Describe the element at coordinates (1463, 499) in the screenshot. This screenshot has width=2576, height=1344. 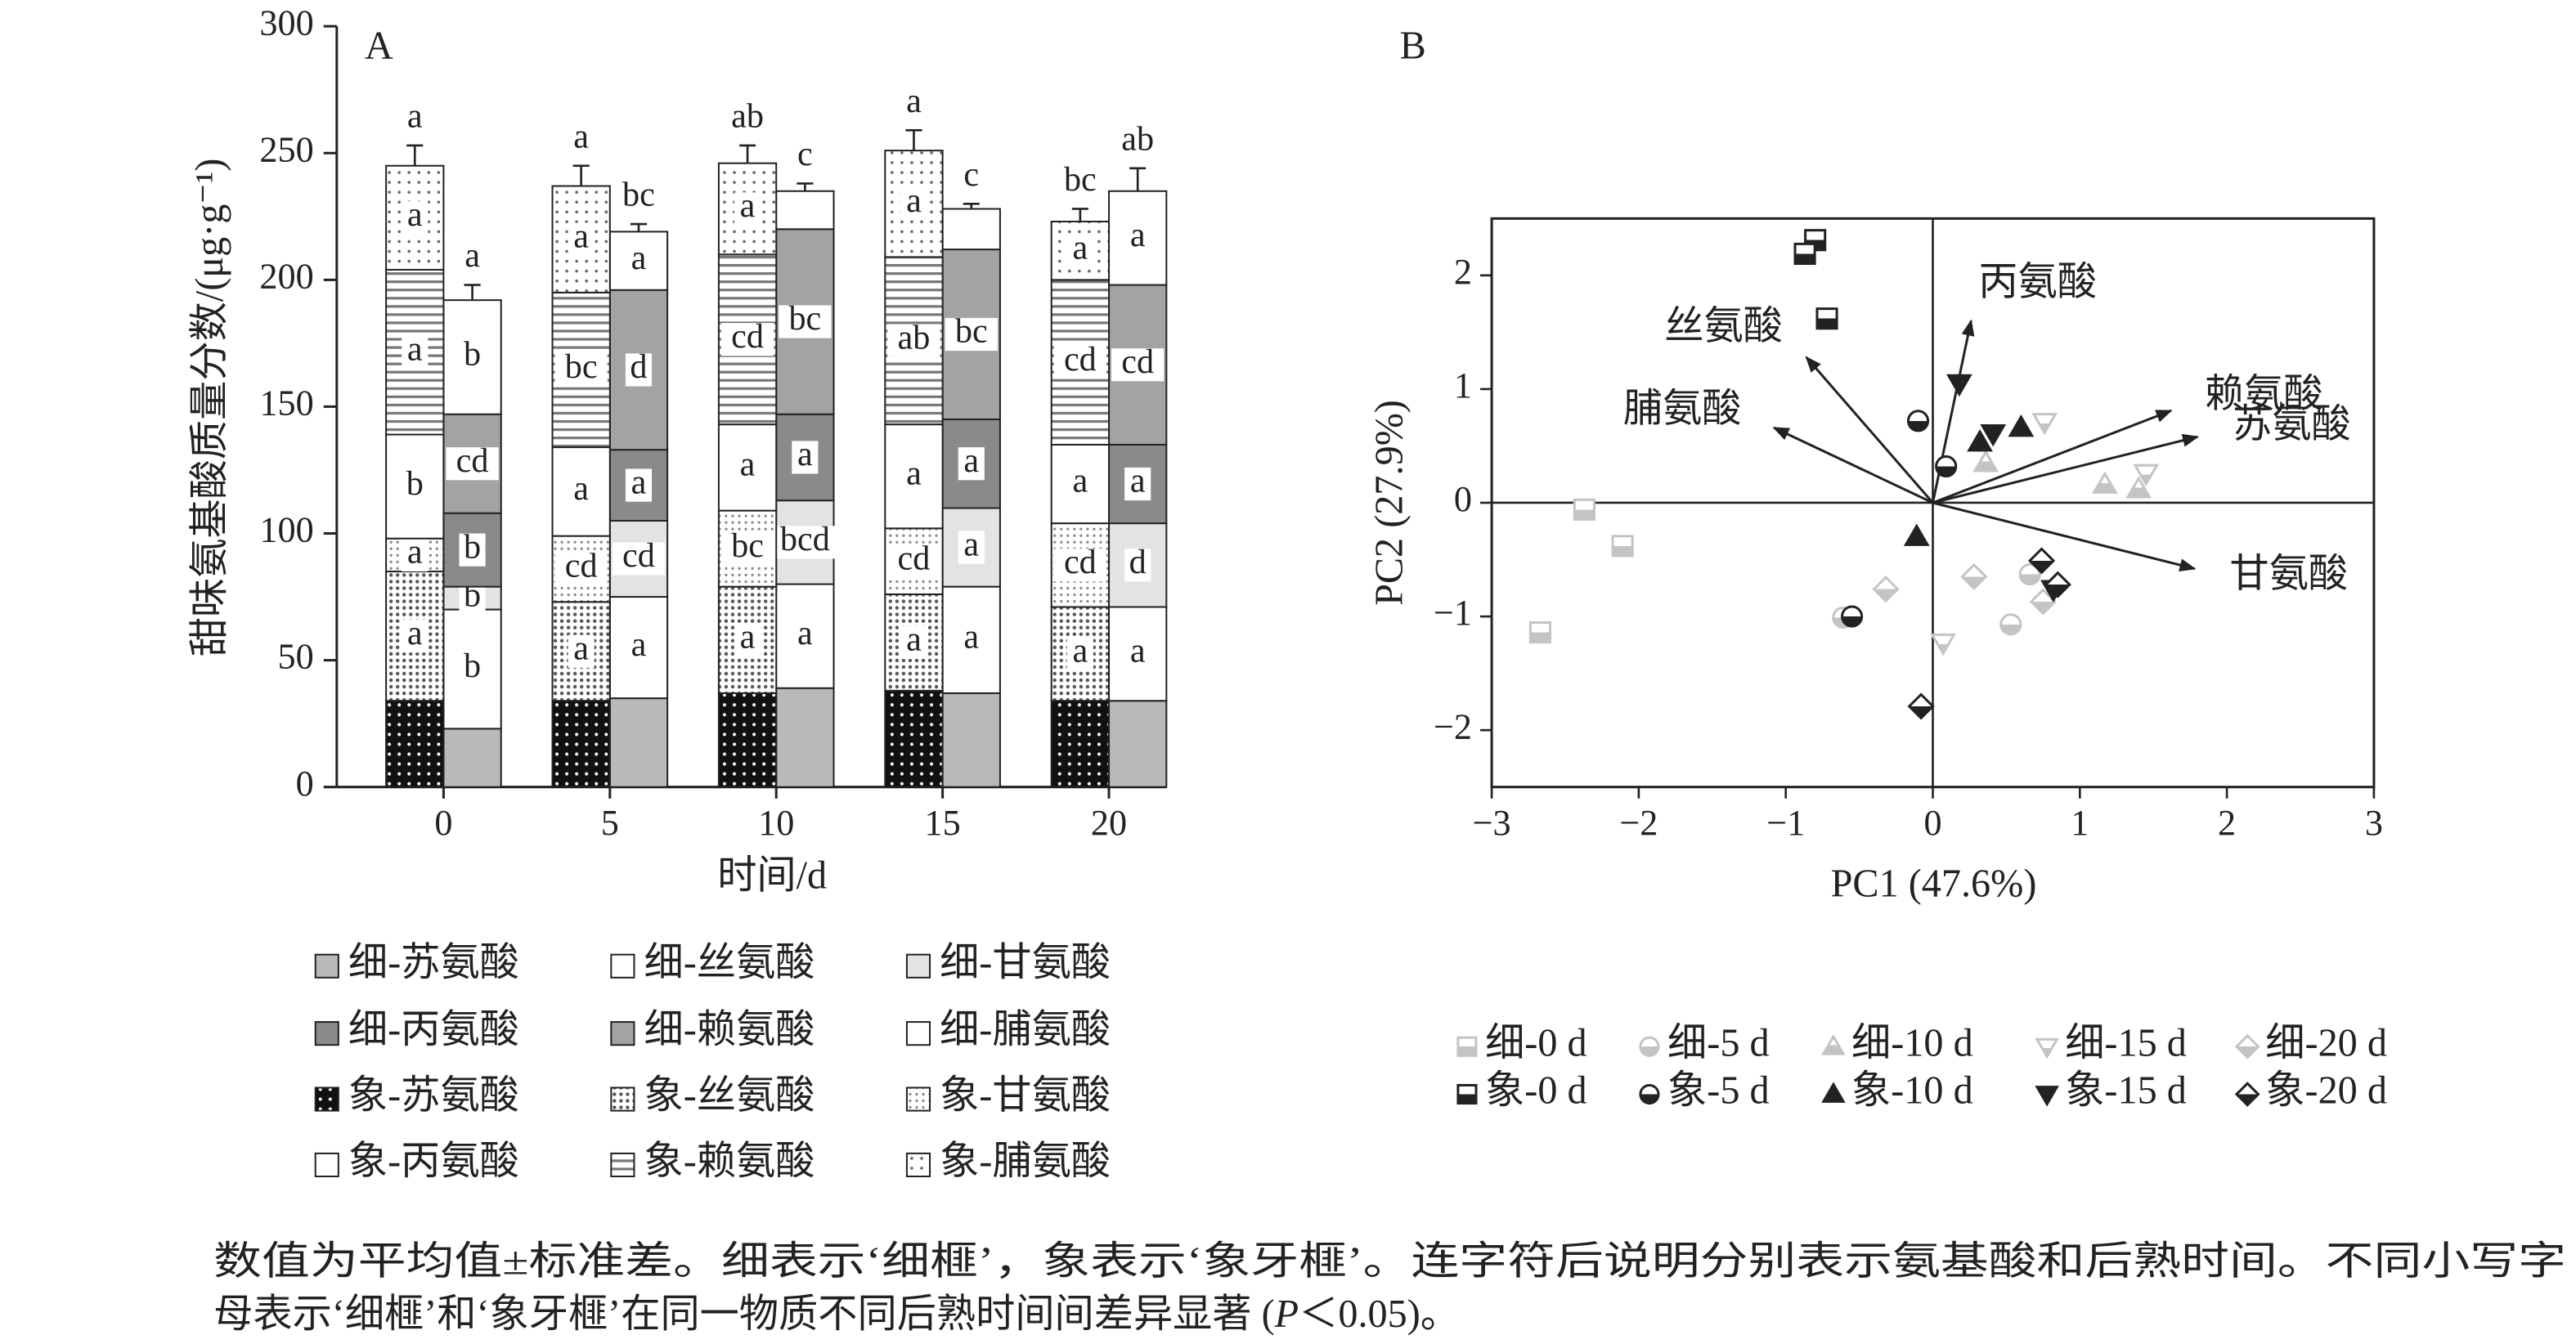
I see `y-tick-label: 0` at that location.